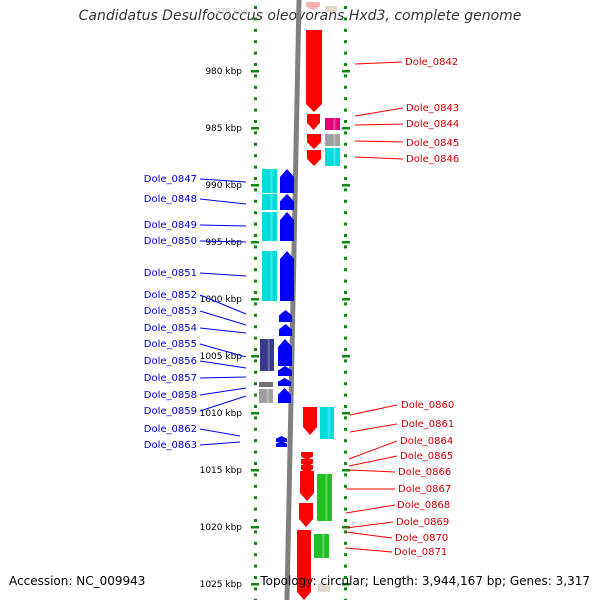 The width and height of the screenshot is (600, 600). Describe the element at coordinates (170, 361) in the screenshot. I see `gene-label-left: Dole_0856` at that location.